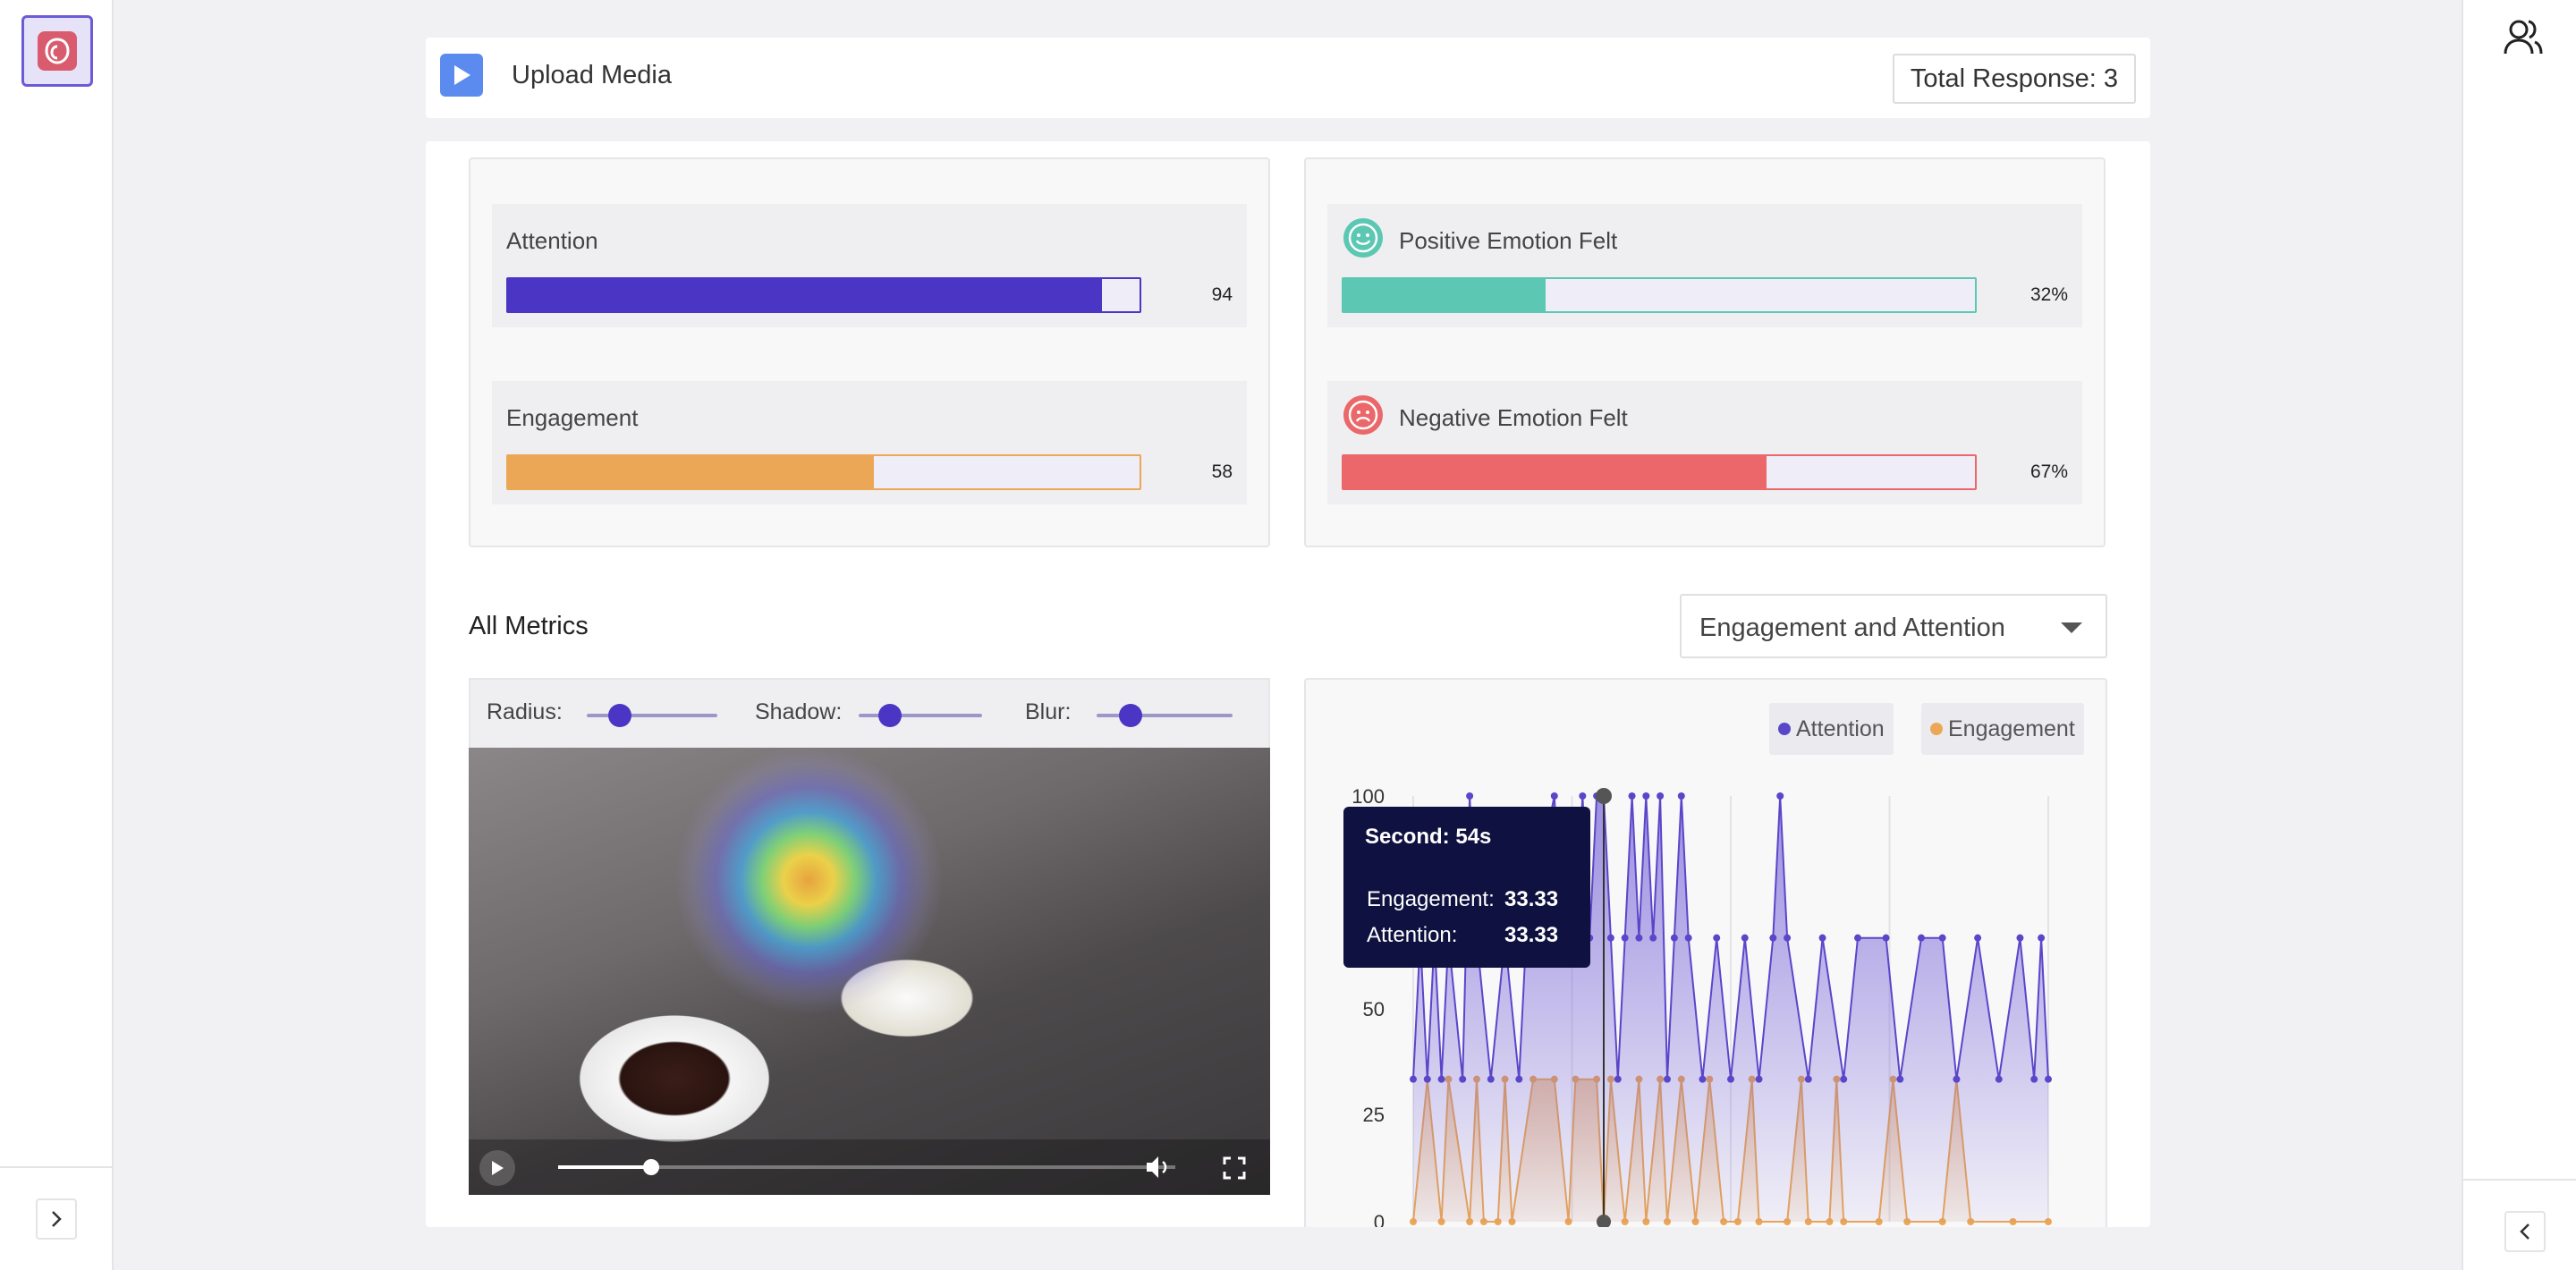 Image resolution: width=2576 pixels, height=1270 pixels. I want to click on page-title: Upload Media, so click(592, 75).